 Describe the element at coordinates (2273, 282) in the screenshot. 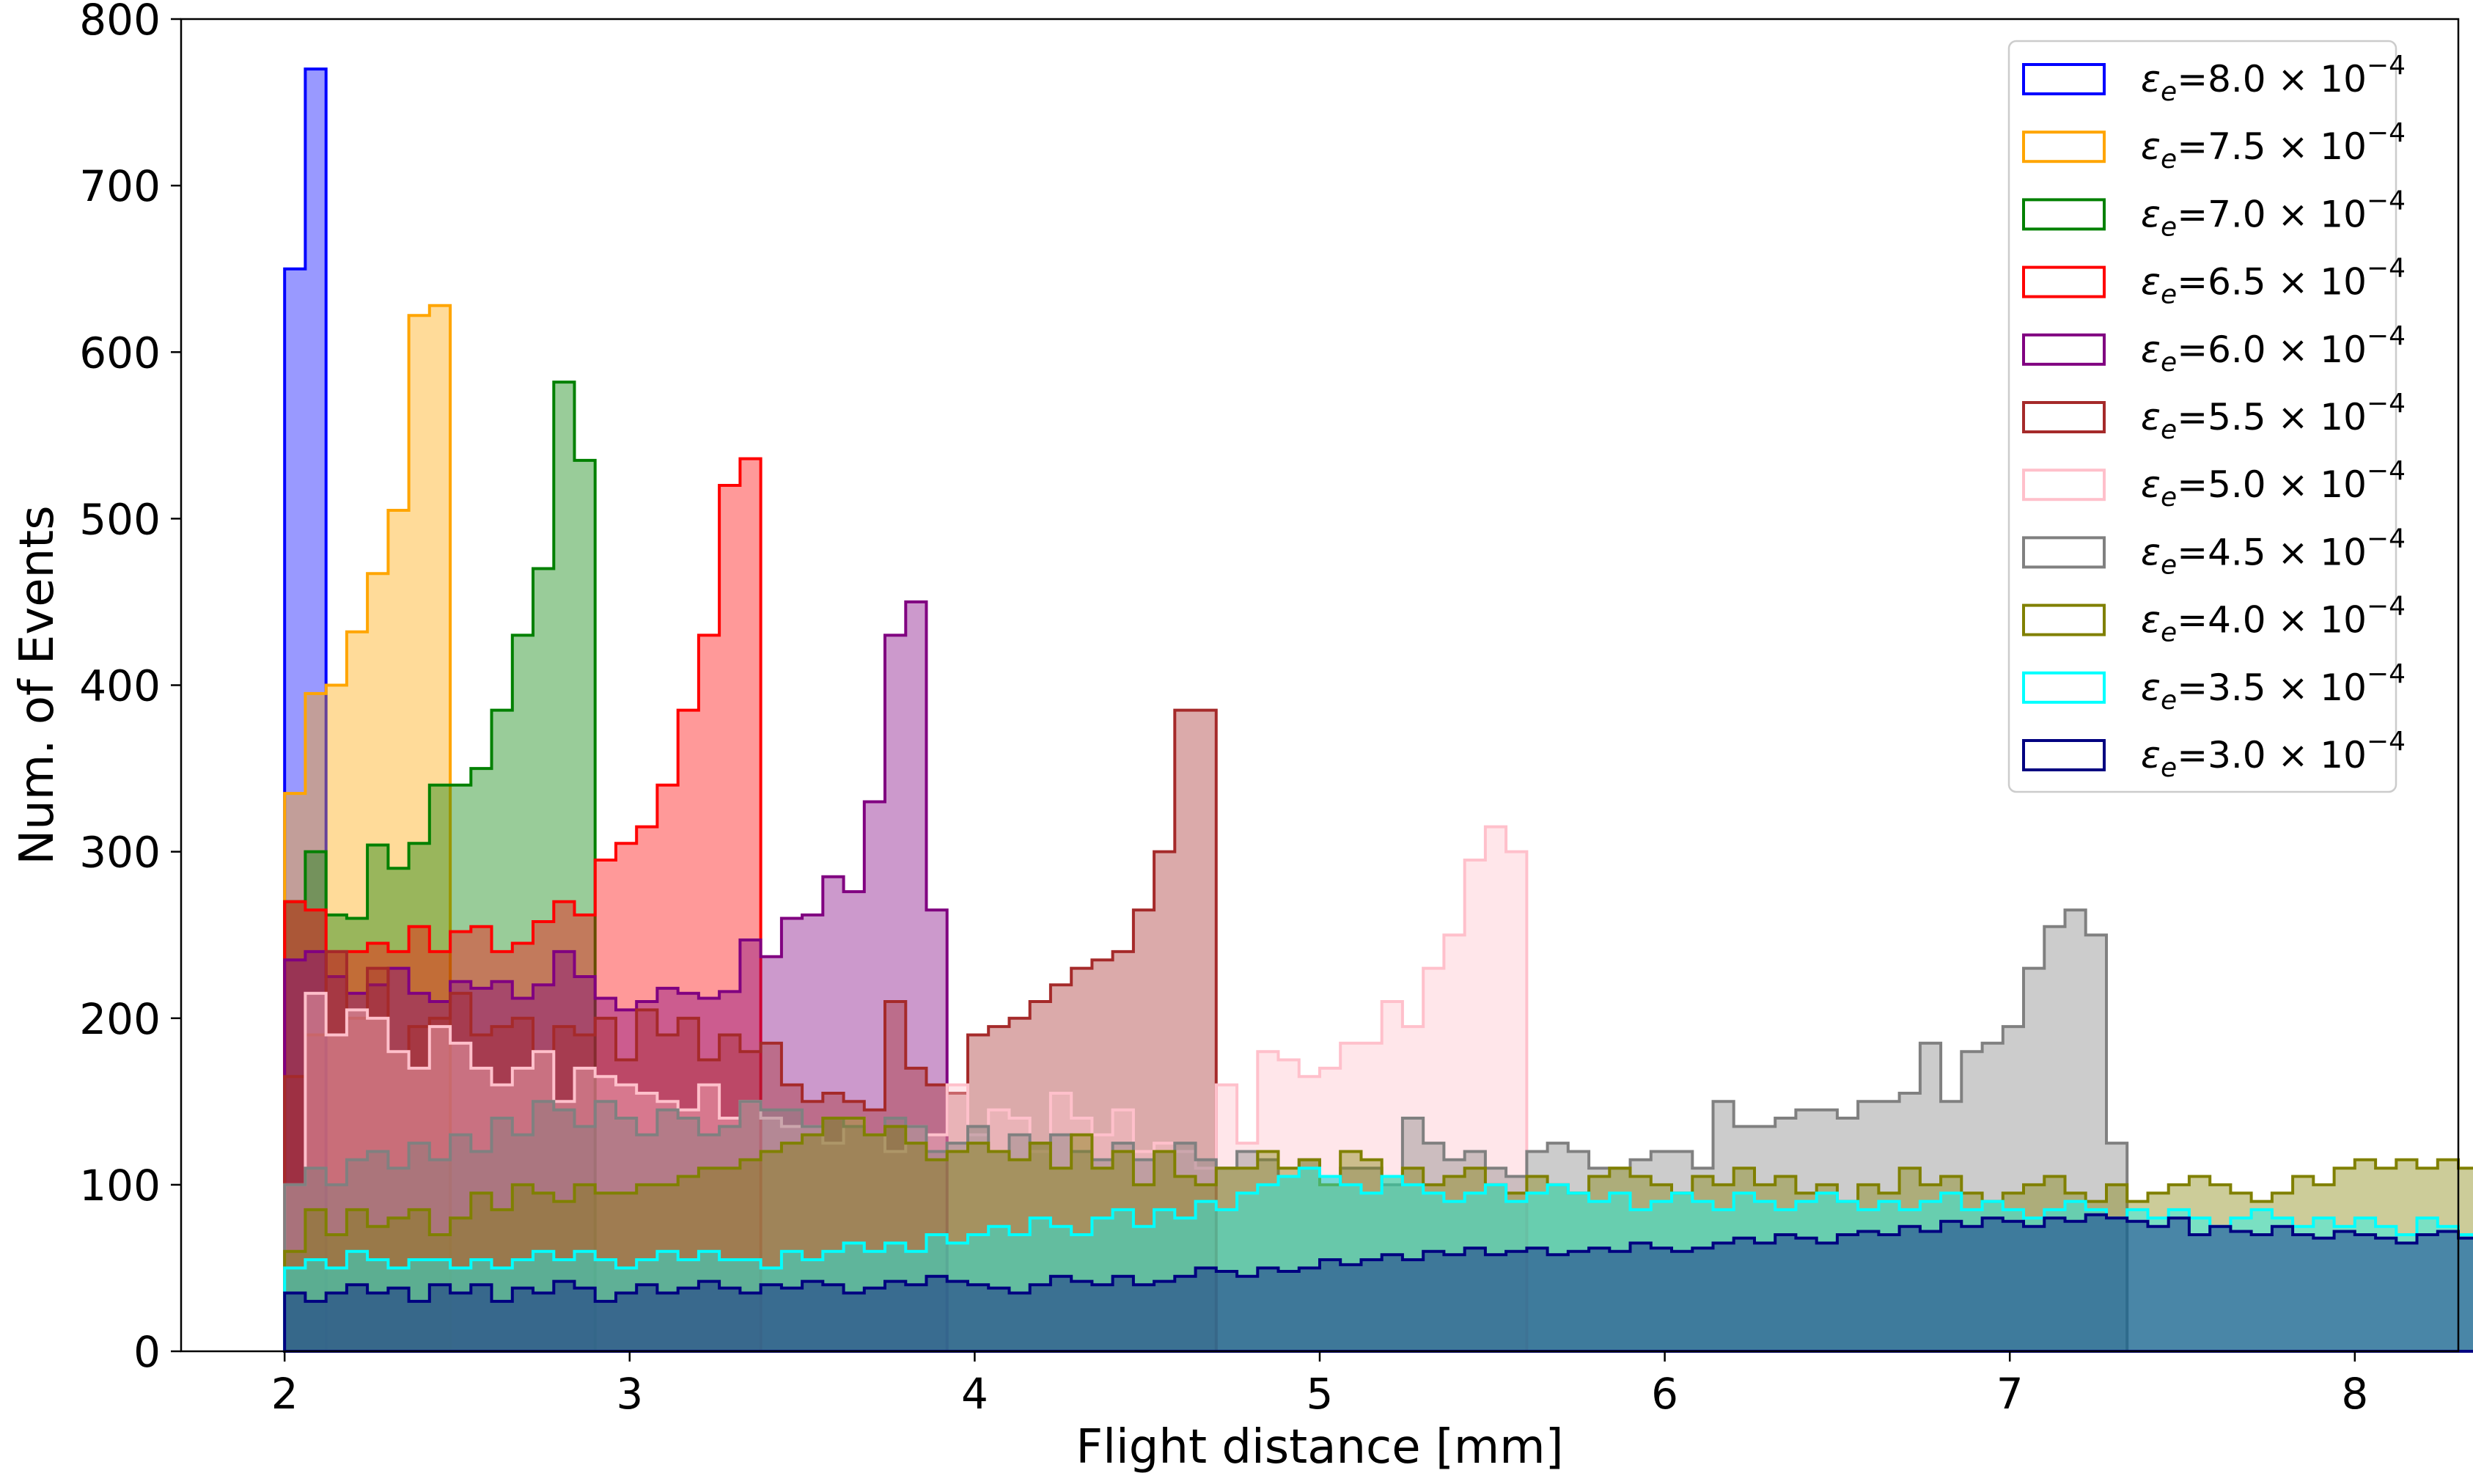

I see `legend-label-3: εe=6.5 × 10−4` at that location.